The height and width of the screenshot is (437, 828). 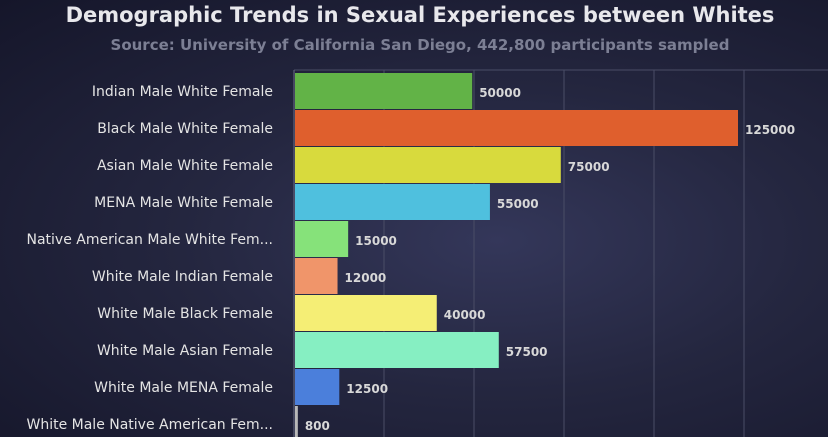 I want to click on category-label: Indian Male White Female, so click(x=182, y=92).